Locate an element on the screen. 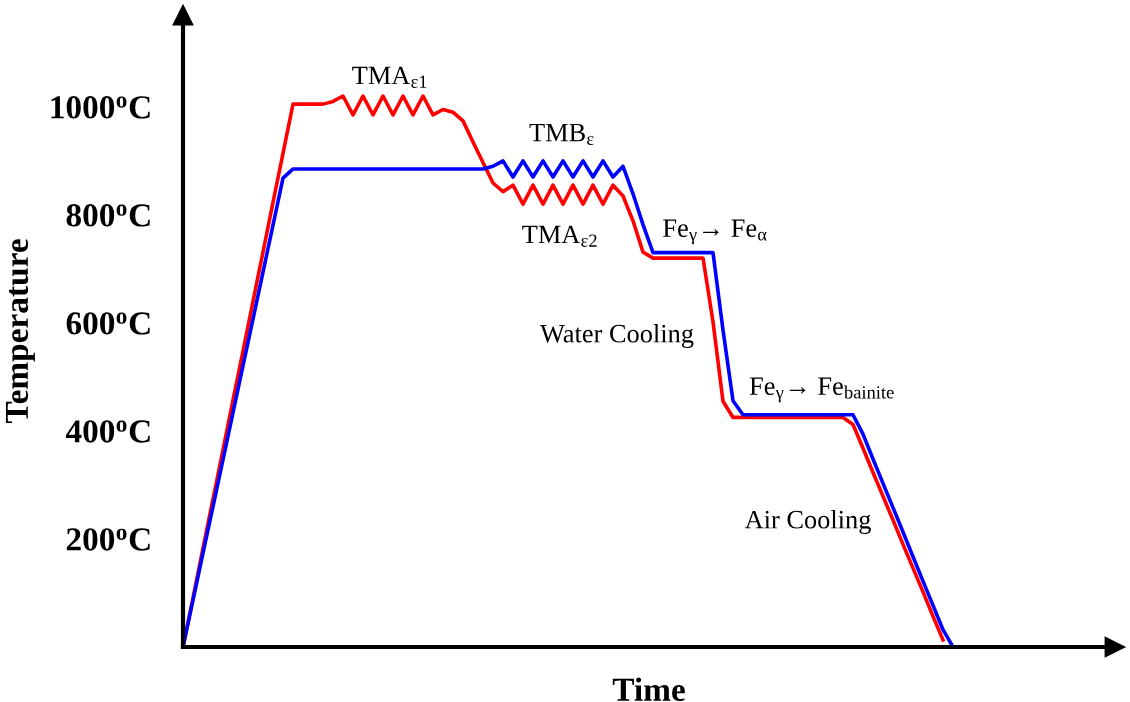 The width and height of the screenshot is (1130, 702). annotation: Air Cooling is located at coordinates (807, 522).